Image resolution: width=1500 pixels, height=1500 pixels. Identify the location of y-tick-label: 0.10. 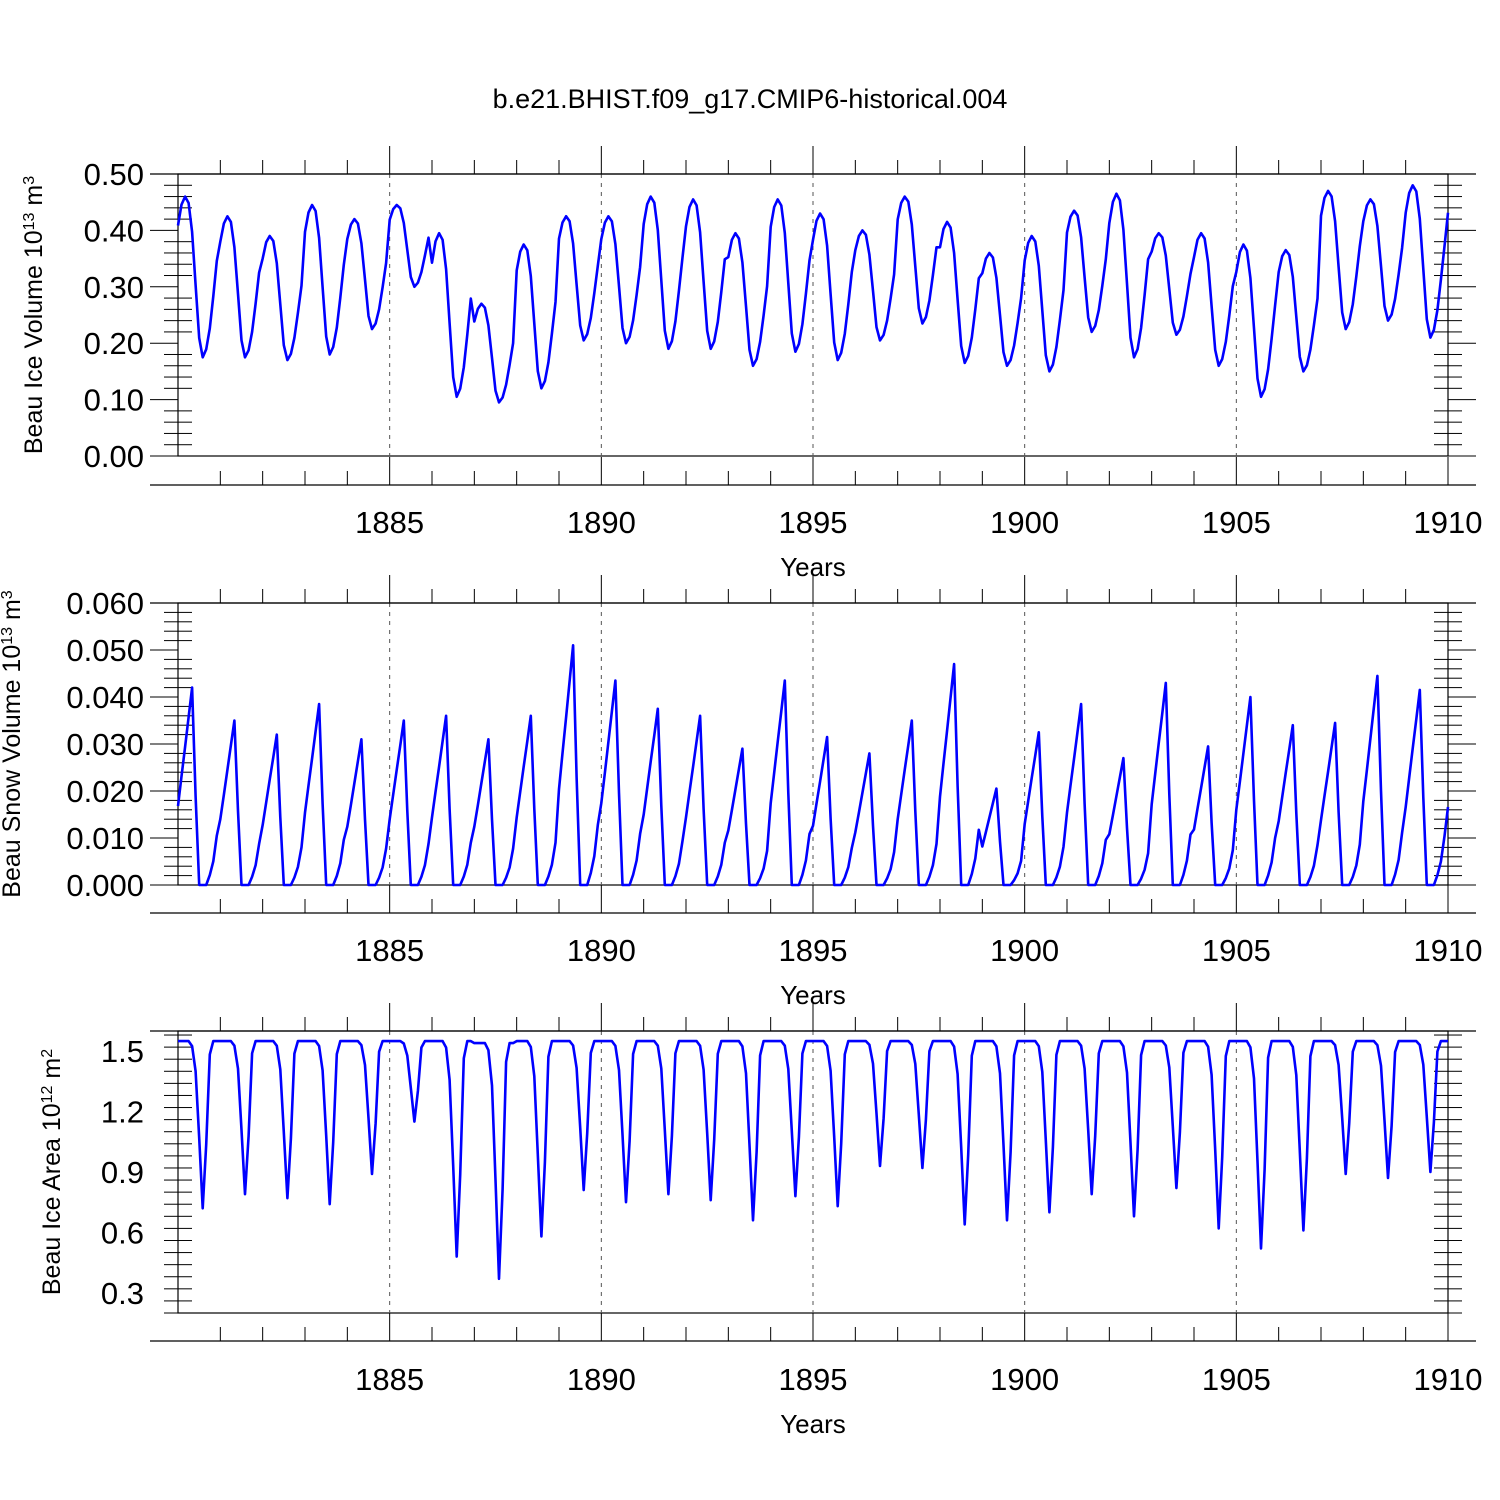
(114, 400).